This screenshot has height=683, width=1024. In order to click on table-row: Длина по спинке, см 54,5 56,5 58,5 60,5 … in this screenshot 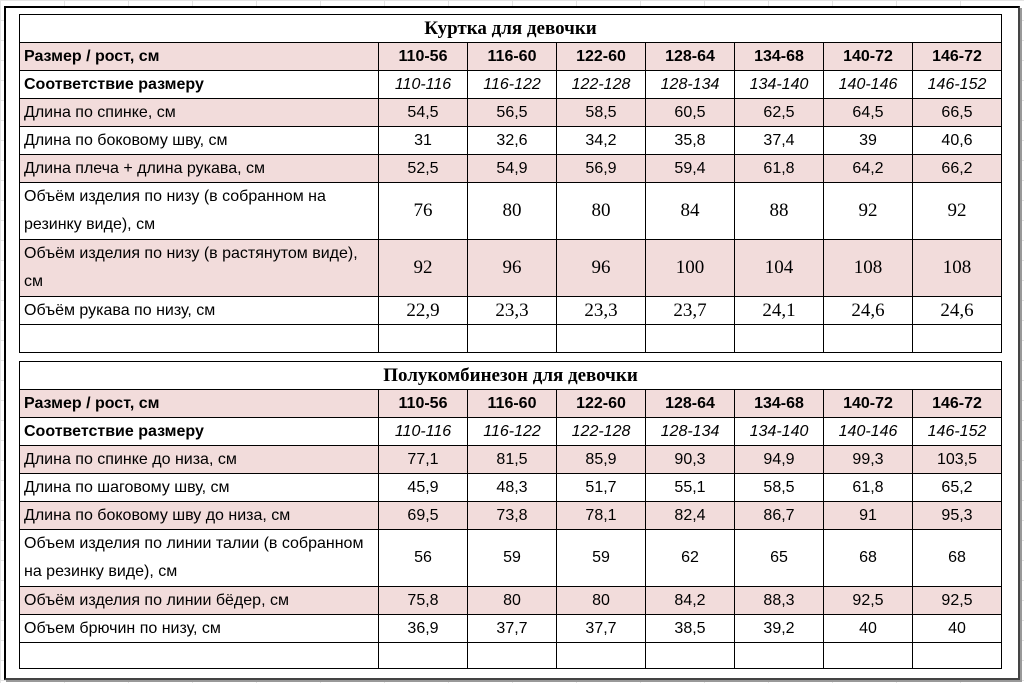, I will do `click(510, 112)`.